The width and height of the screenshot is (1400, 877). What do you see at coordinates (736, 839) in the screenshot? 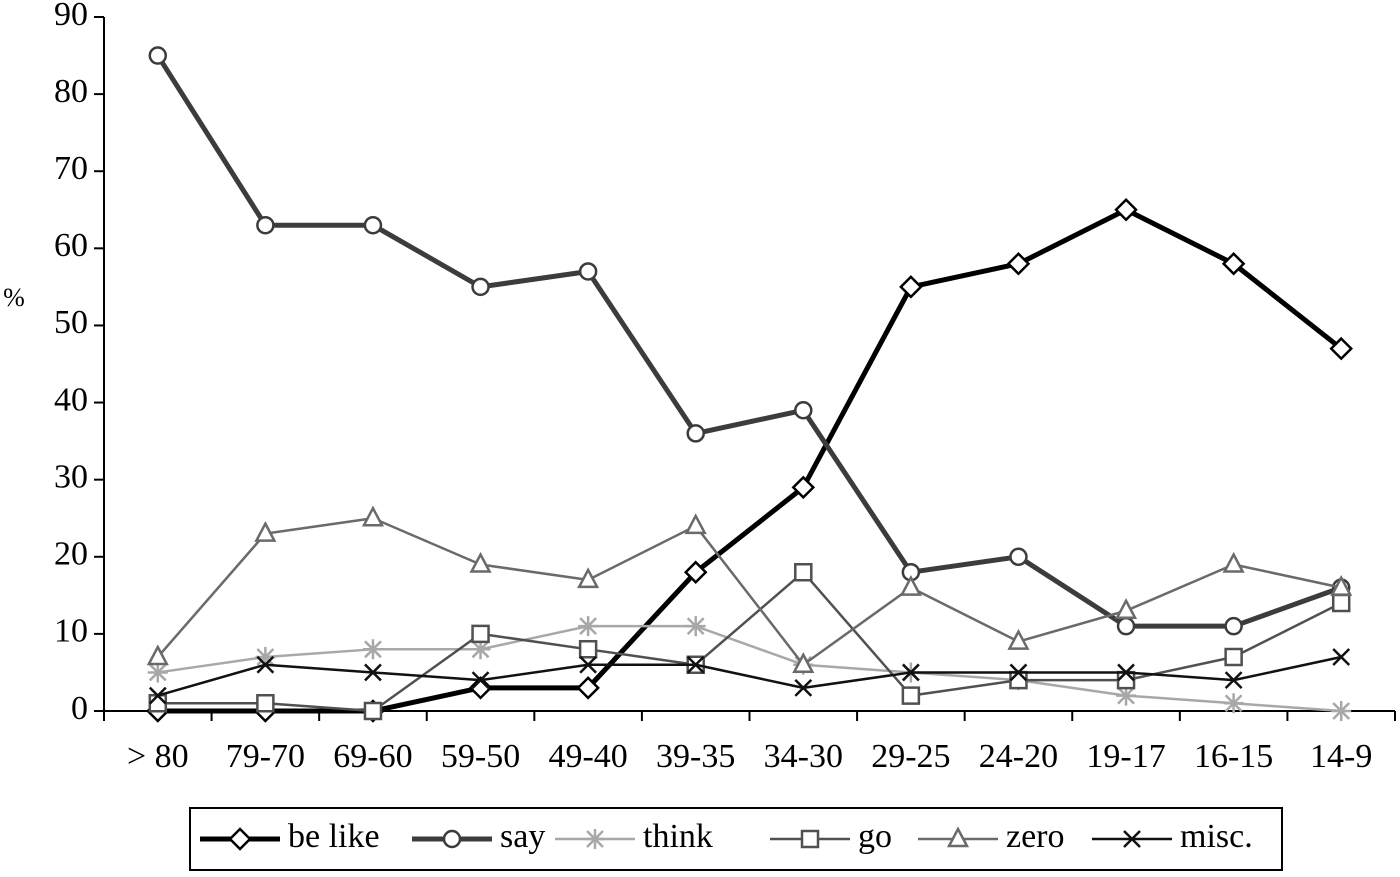
I see `legend-box` at bounding box center [736, 839].